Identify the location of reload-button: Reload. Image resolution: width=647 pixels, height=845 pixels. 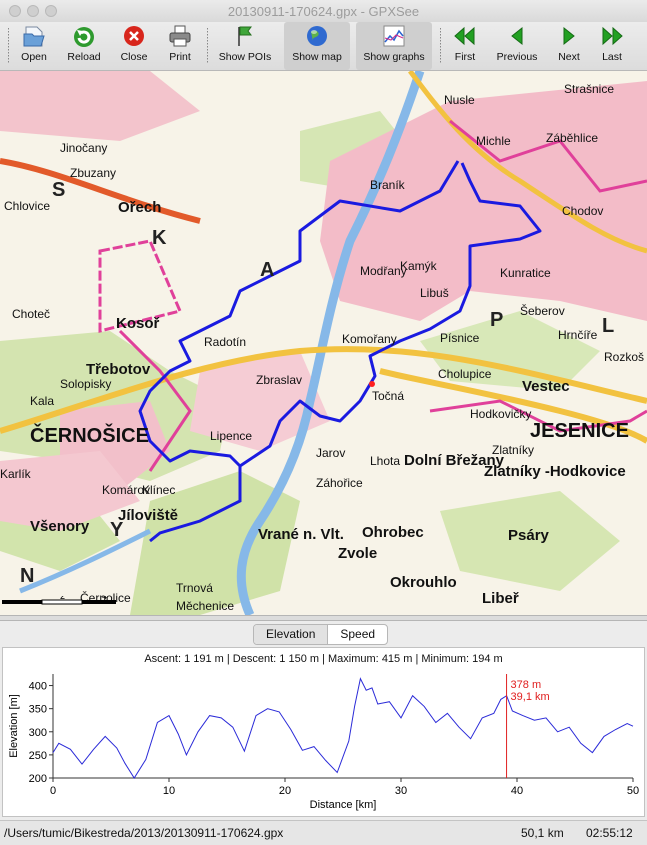
(84, 46).